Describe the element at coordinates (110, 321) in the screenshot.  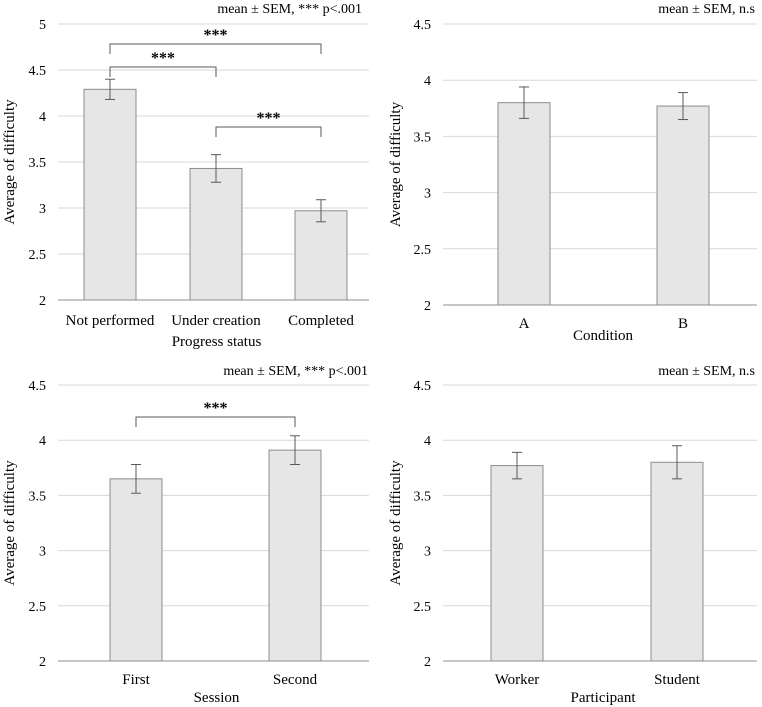
I see `x-tick-label: Not performed` at that location.